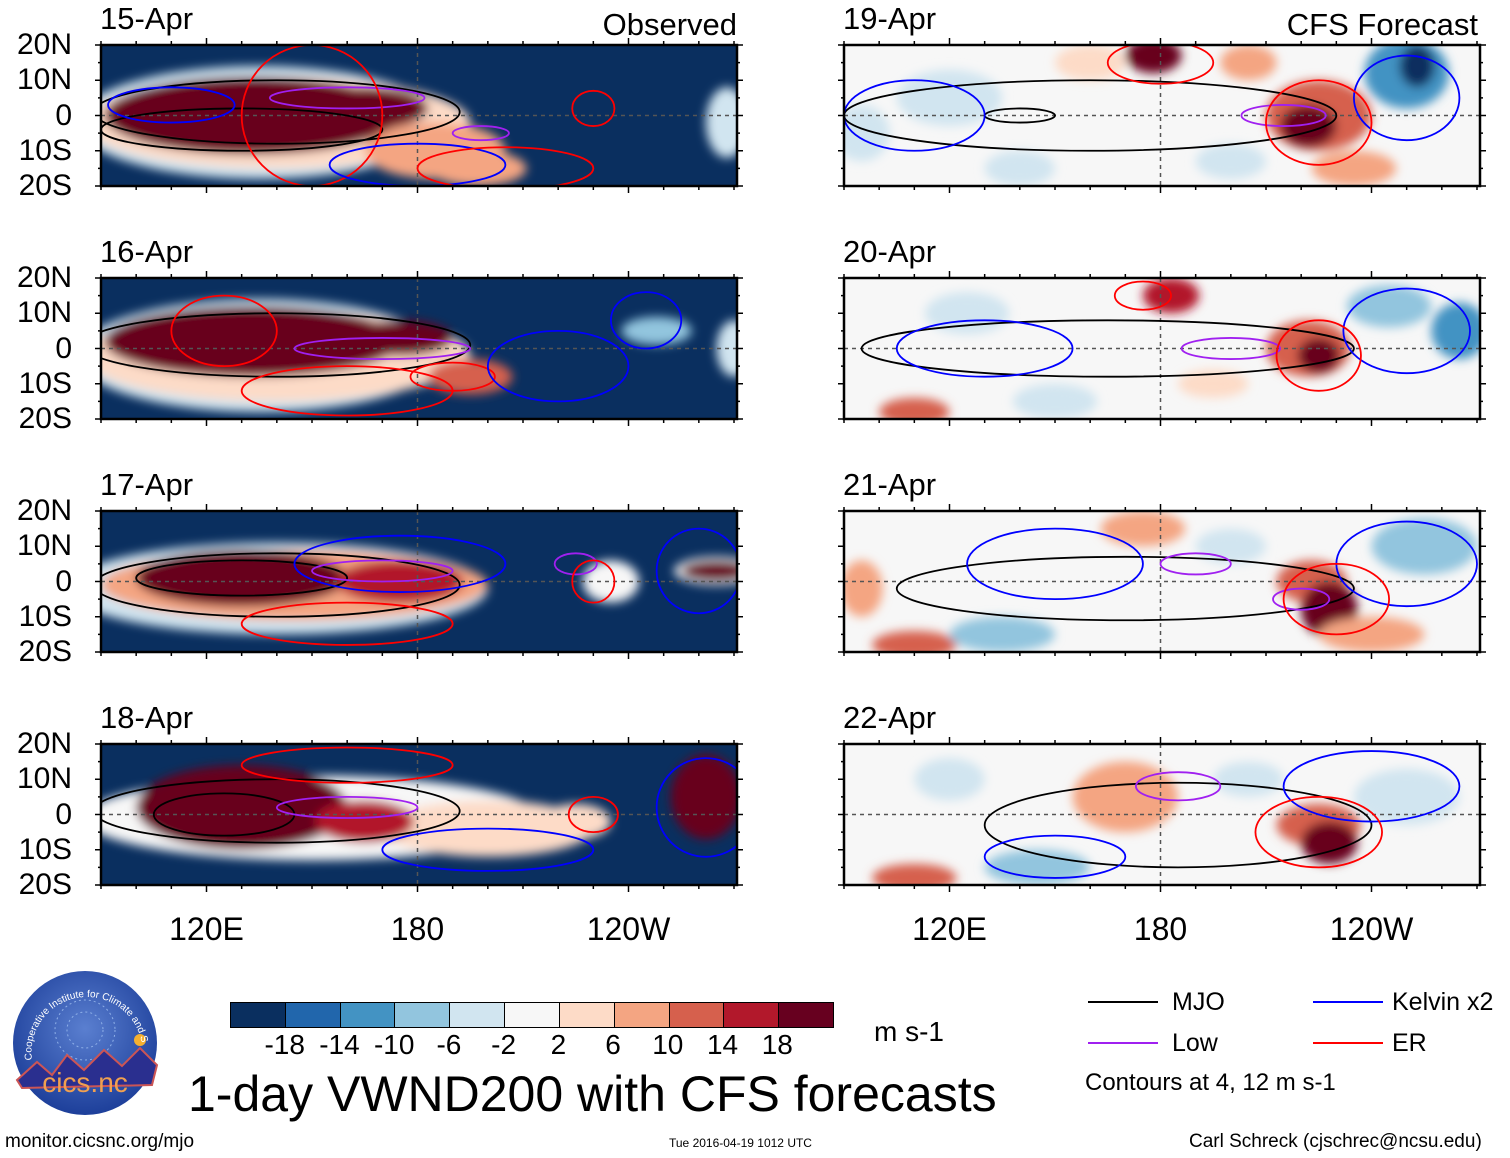  What do you see at coordinates (44, 510) in the screenshot?
I see `lat-tick-label: 20N` at bounding box center [44, 510].